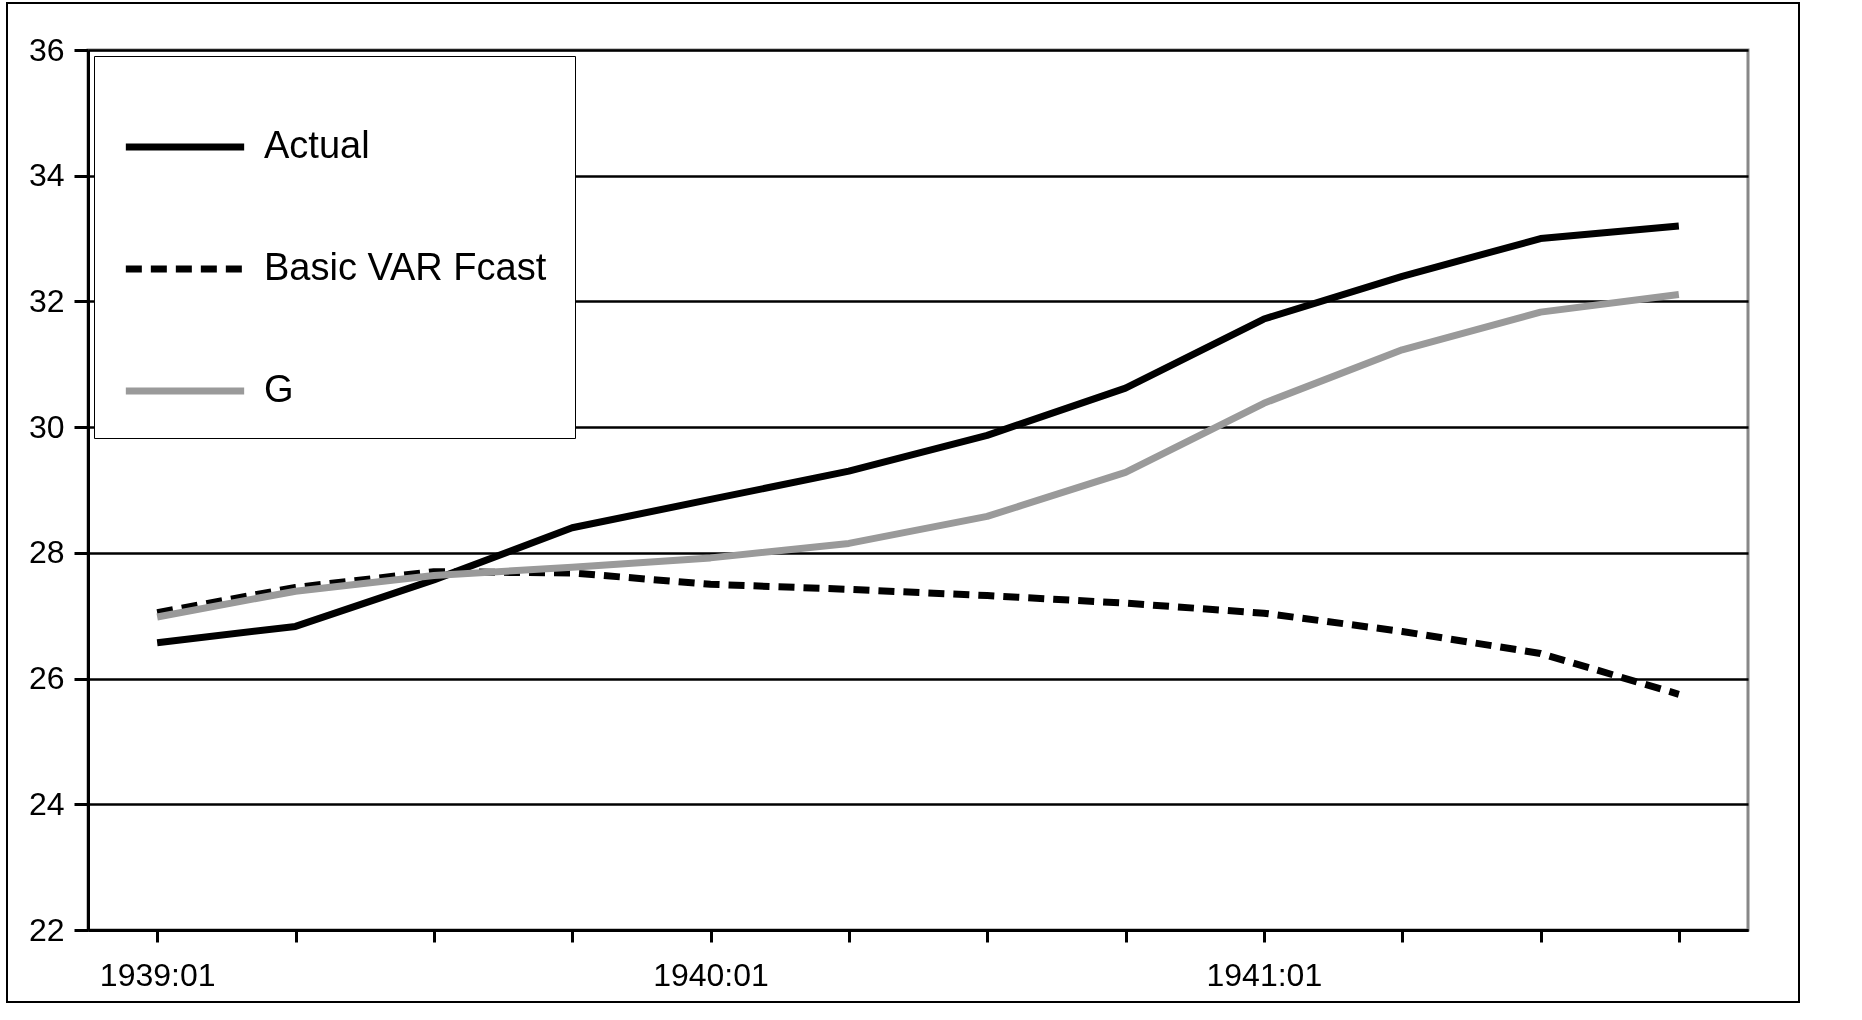  I want to click on legend-label: Basic VAR Fcast, so click(405, 267).